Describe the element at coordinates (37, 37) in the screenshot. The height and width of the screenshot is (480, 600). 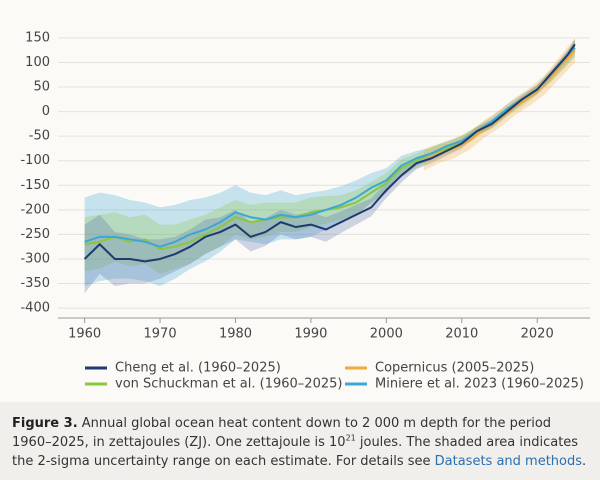
I see `y-tick-label: 150` at that location.